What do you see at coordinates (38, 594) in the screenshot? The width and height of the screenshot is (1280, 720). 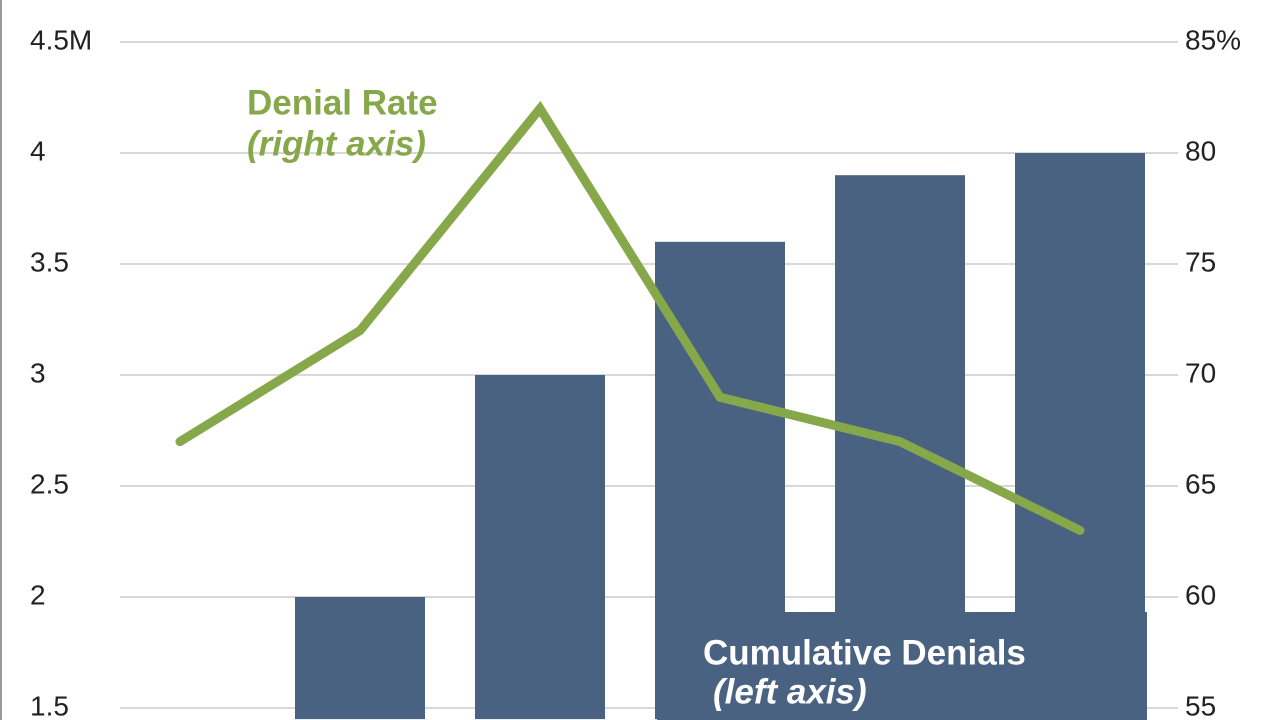 I see `y-tick-label: 2` at bounding box center [38, 594].